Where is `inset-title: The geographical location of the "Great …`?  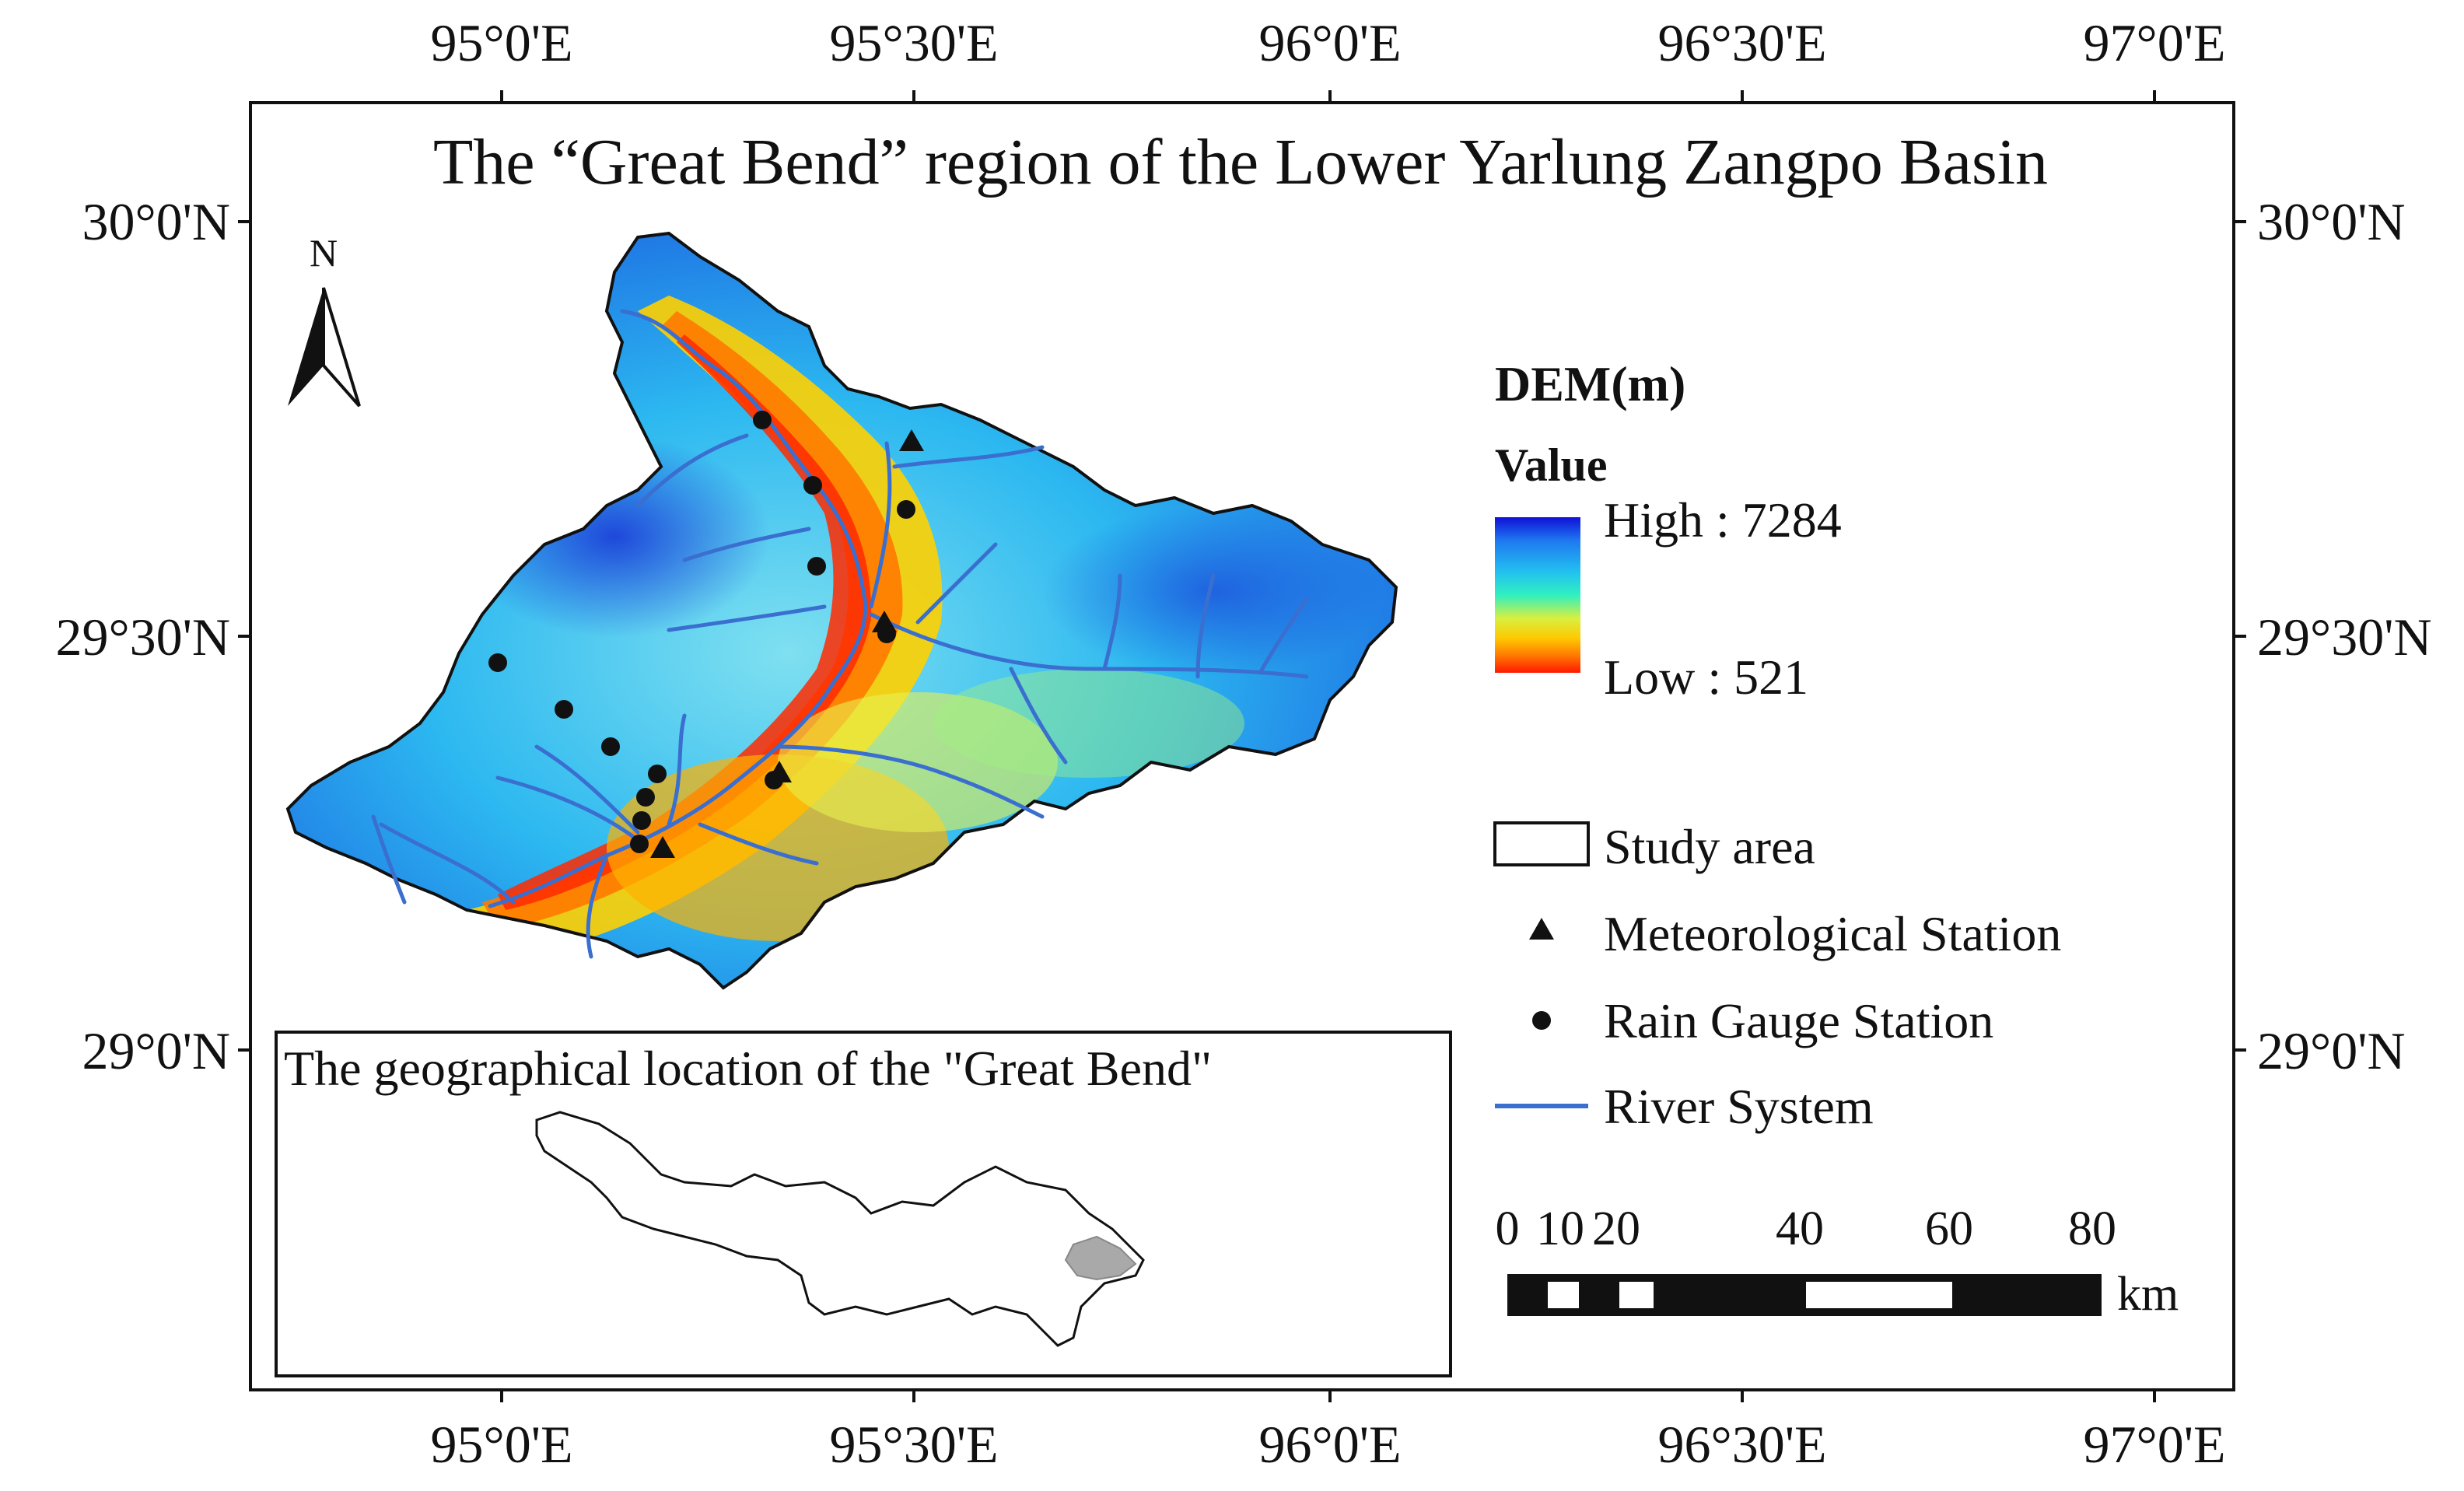 inset-title: The geographical location of the "Great … is located at coordinates (748, 1069).